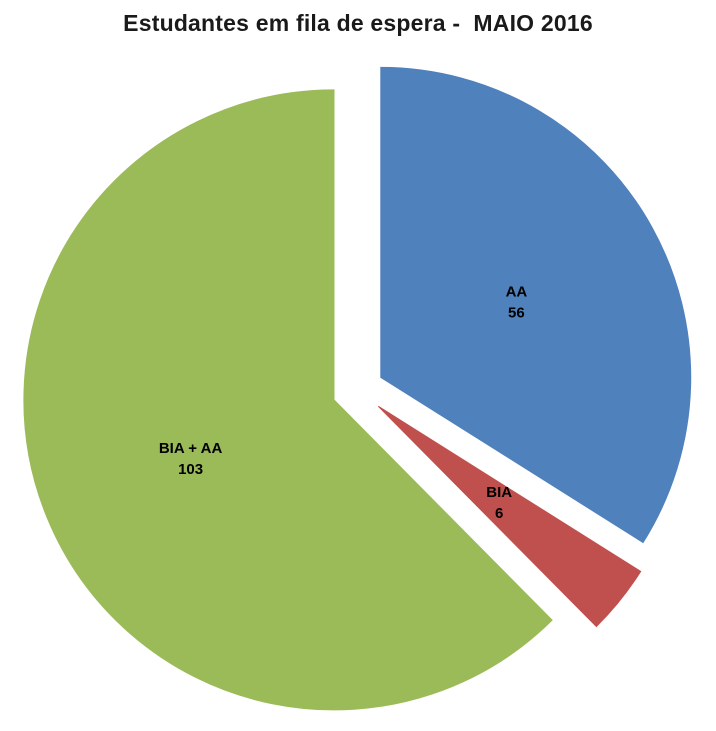 The height and width of the screenshot is (731, 716). I want to click on pie-slice-bia, so click(509, 516).